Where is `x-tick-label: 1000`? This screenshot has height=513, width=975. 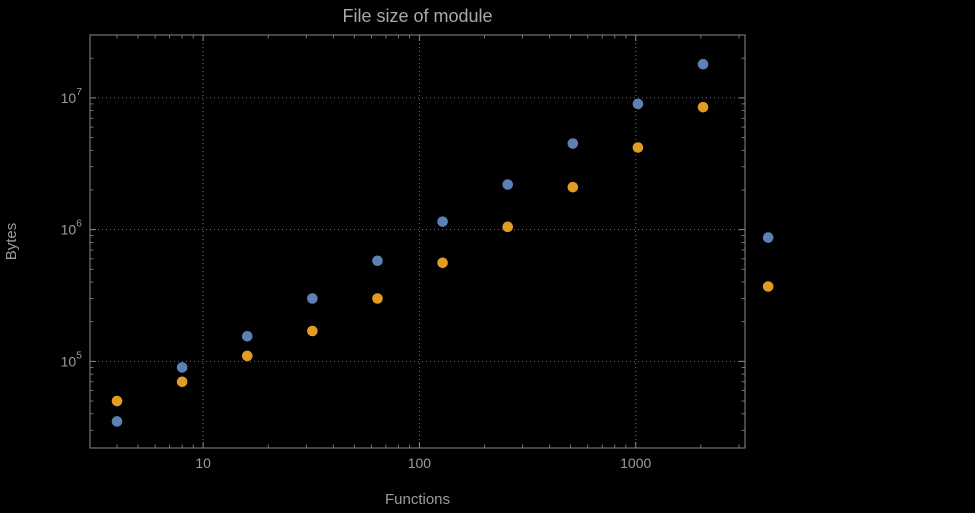
x-tick-label: 1000 is located at coordinates (635, 463).